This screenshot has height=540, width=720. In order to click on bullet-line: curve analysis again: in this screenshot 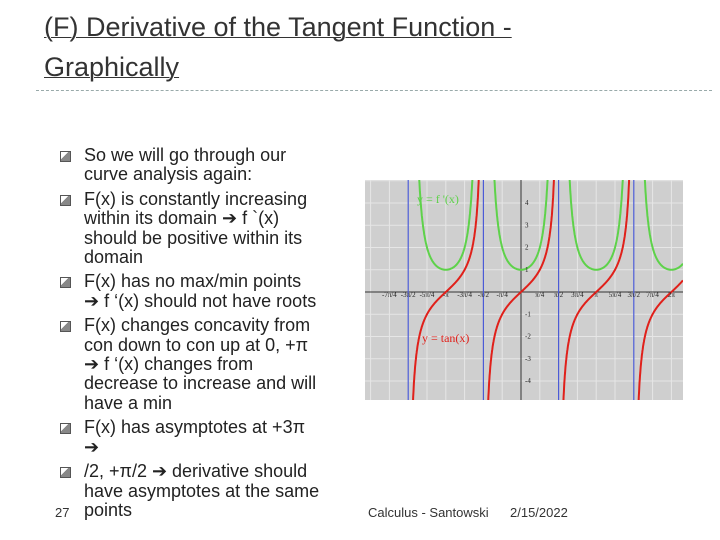, I will do `click(168, 174)`.